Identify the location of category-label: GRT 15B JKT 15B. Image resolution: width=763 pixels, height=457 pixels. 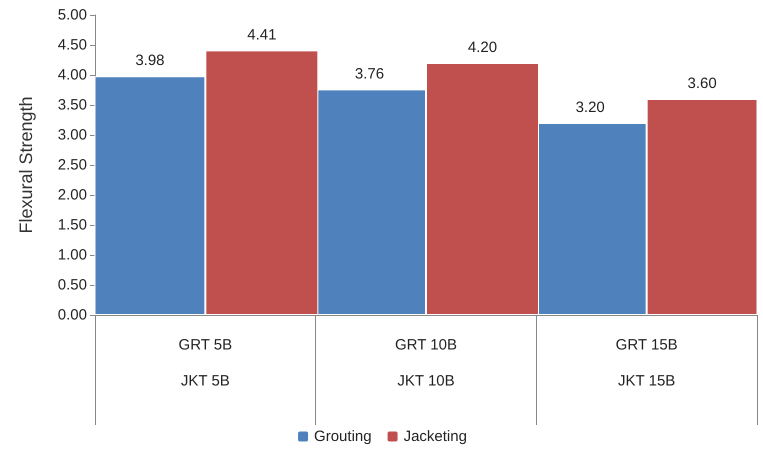
(647, 363).